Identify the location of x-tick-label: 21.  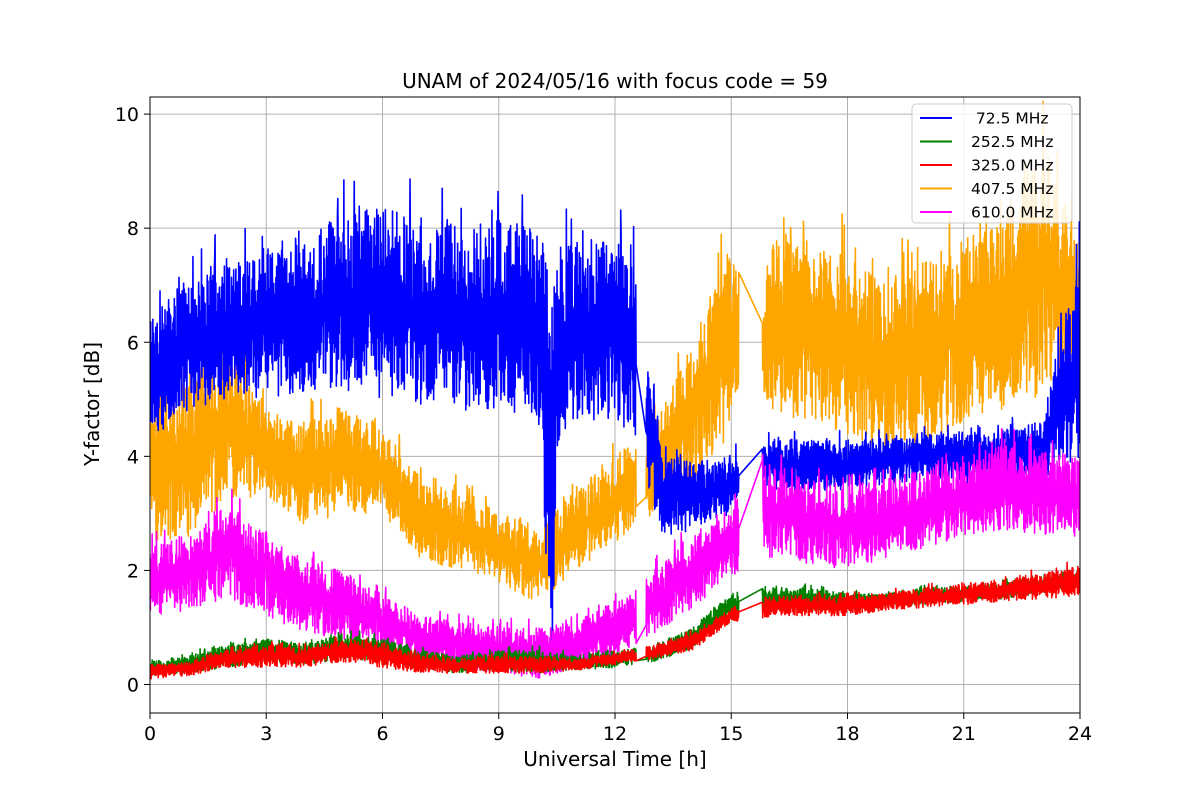
(964, 734).